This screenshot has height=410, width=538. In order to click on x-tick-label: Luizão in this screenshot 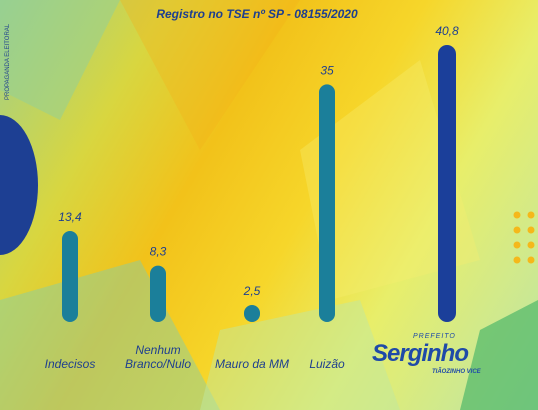, I will do `click(327, 364)`.